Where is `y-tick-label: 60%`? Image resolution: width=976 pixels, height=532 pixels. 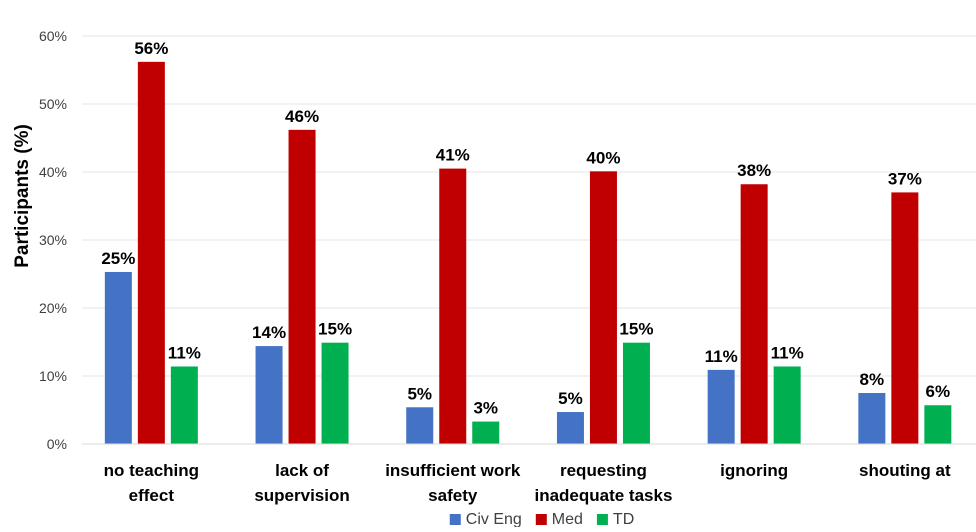
y-tick-label: 60% is located at coordinates (53, 36).